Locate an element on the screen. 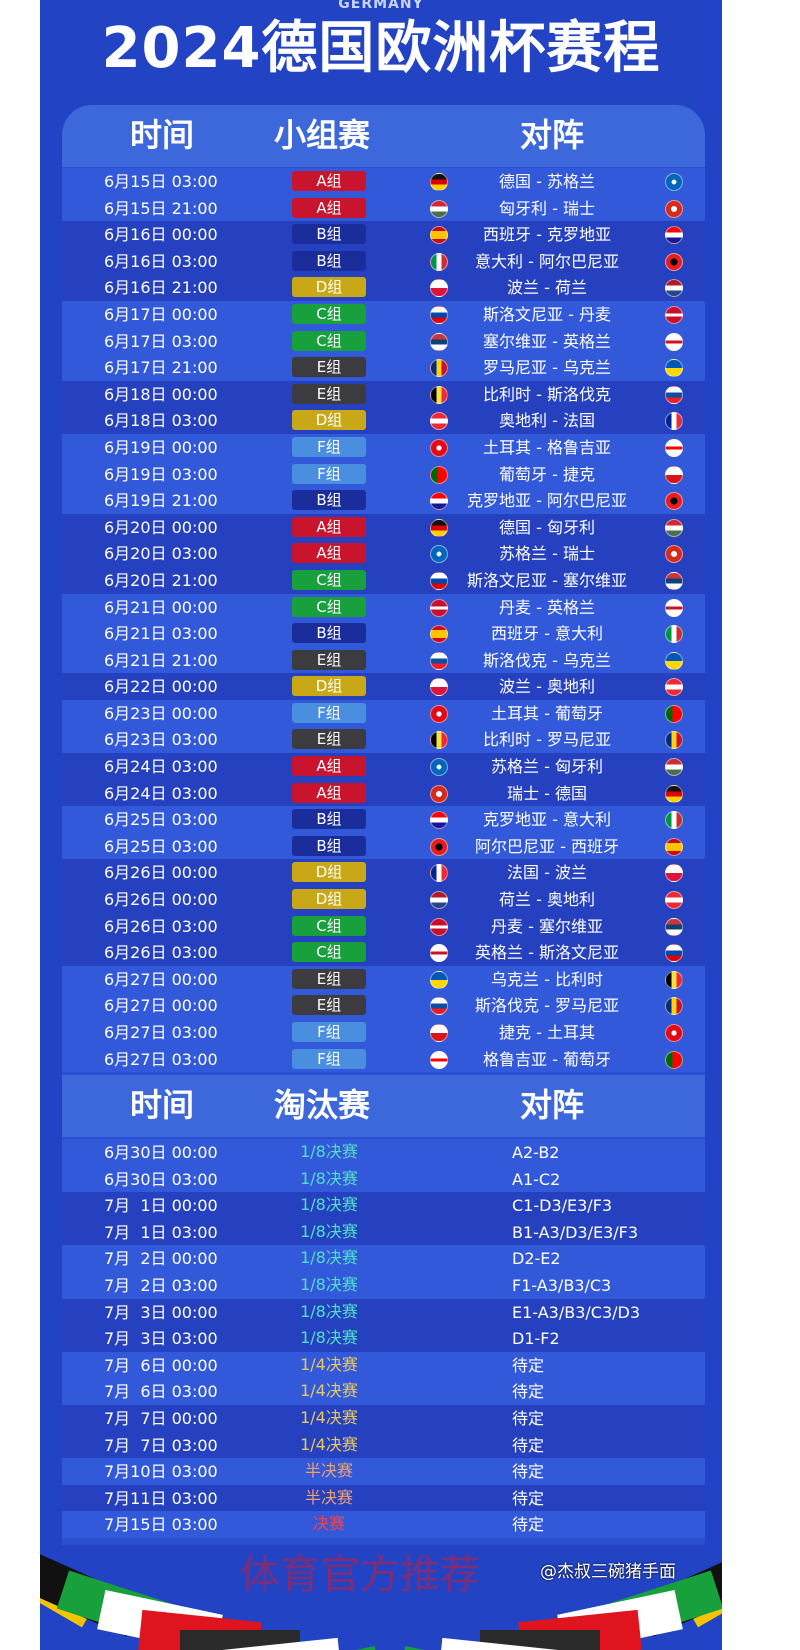 The height and width of the screenshot is (1650, 800). table-row: 6月25日 03:00 B组 克罗地亚 - 意大利 is located at coordinates (383, 819).